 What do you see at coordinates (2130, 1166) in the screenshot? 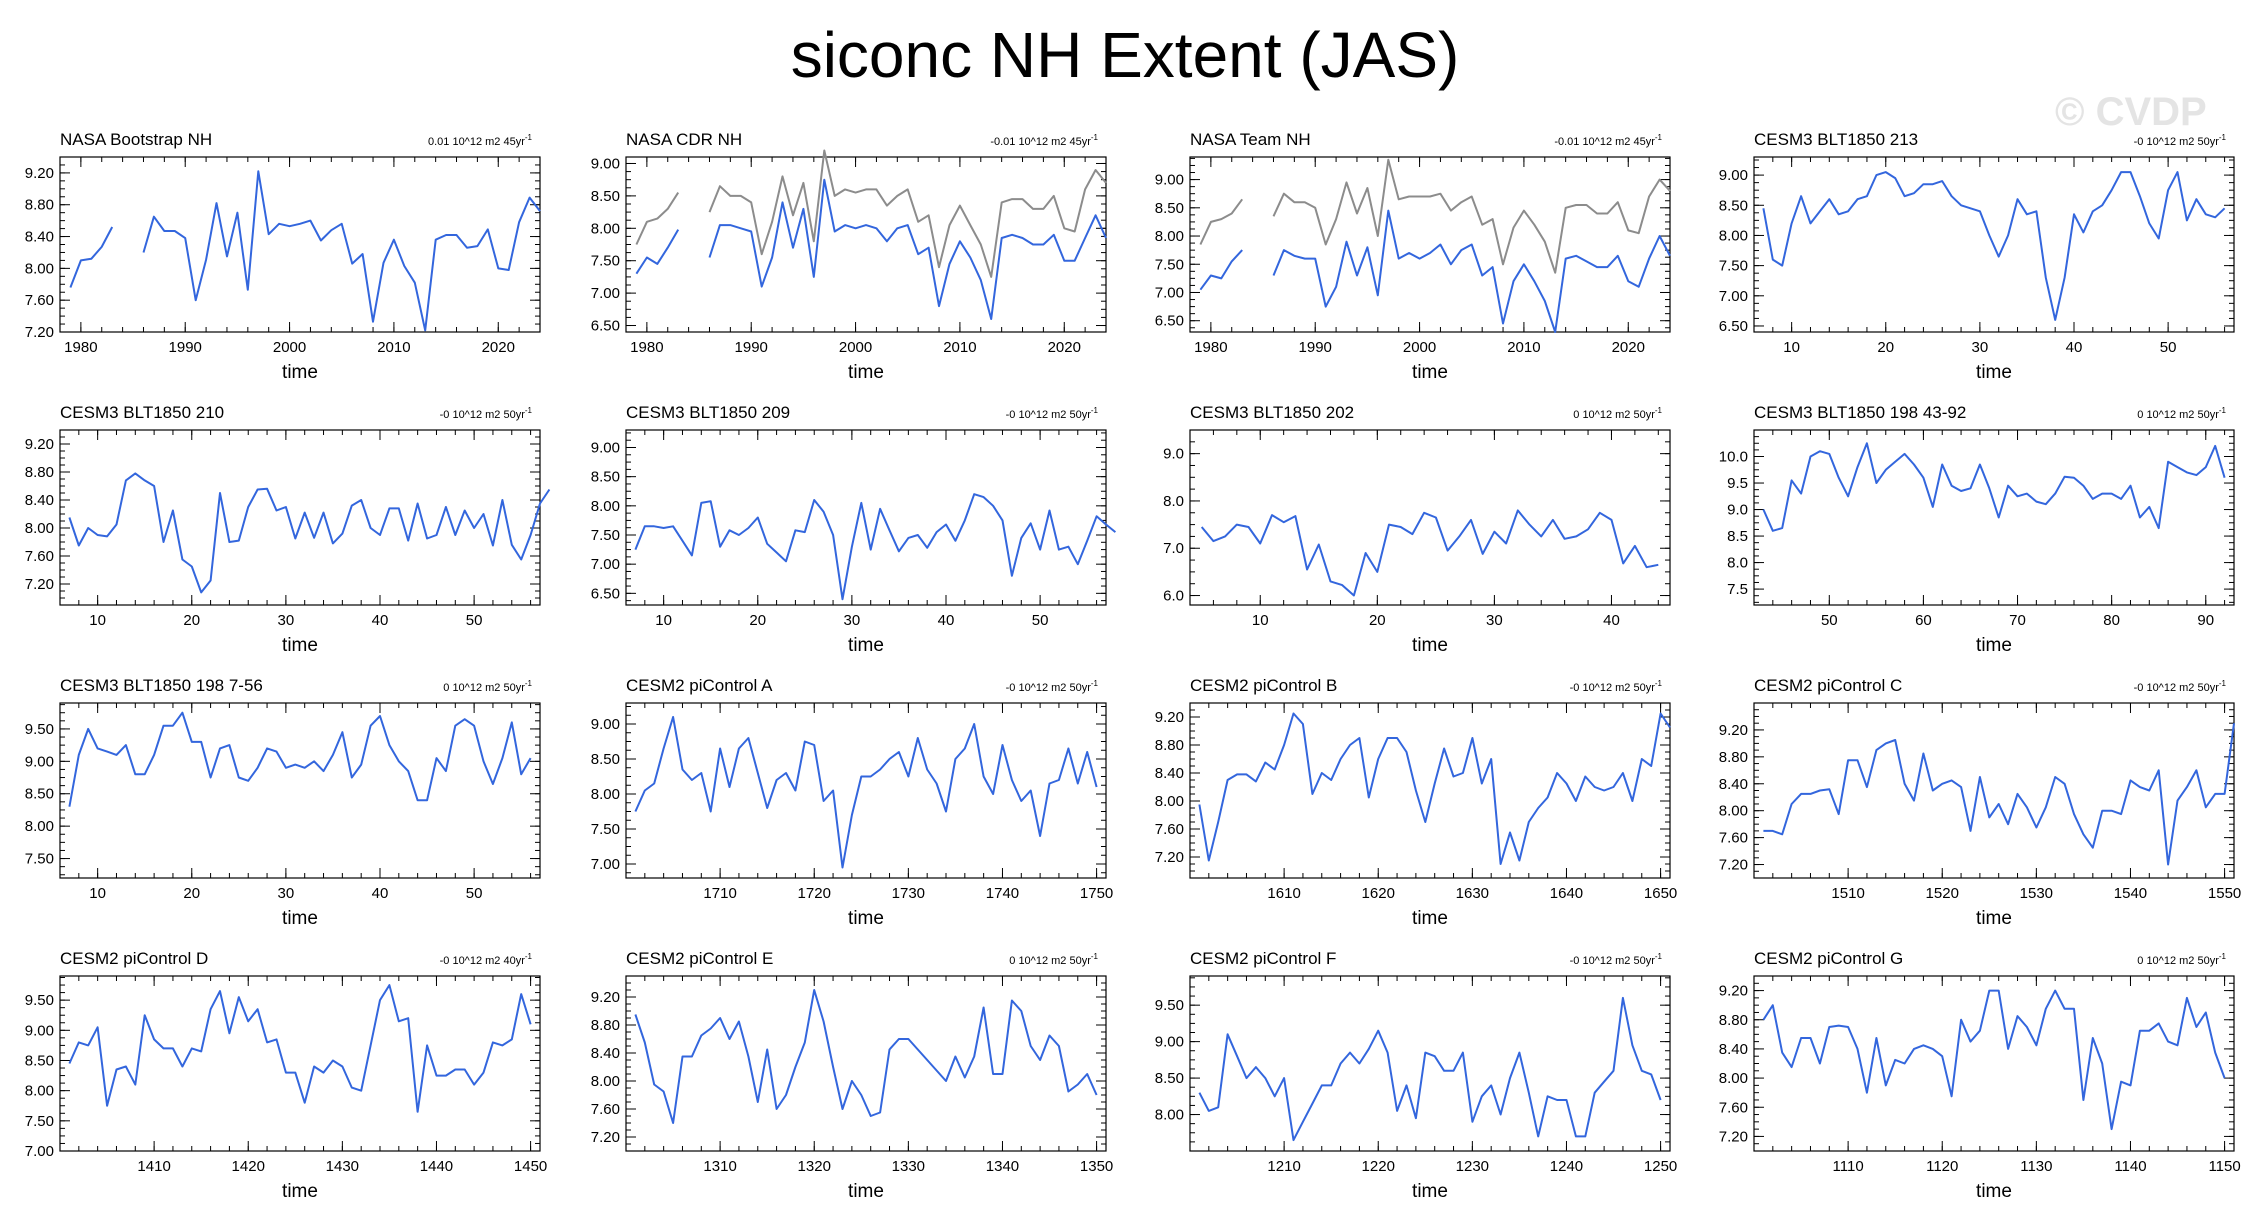
I see `x-tick-label: 1140` at bounding box center [2130, 1166].